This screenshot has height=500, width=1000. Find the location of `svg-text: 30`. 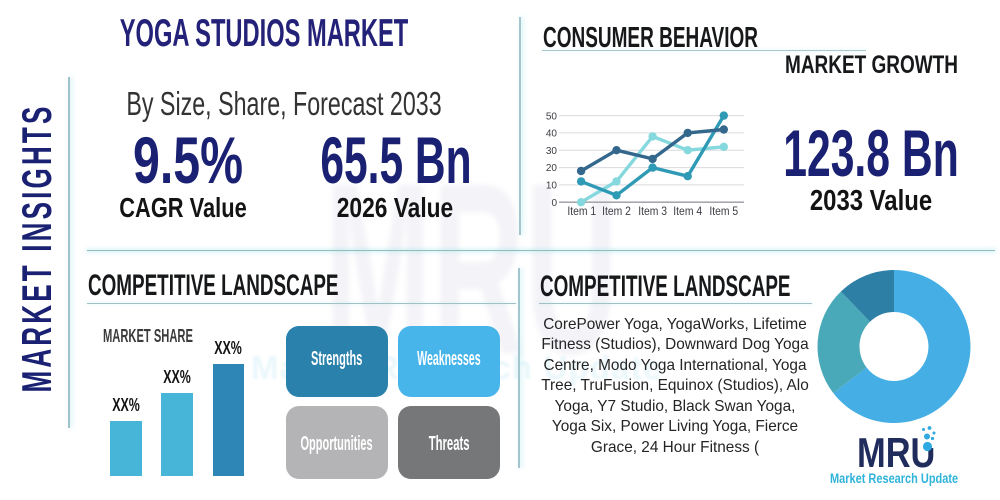

svg-text: 30 is located at coordinates (552, 151).